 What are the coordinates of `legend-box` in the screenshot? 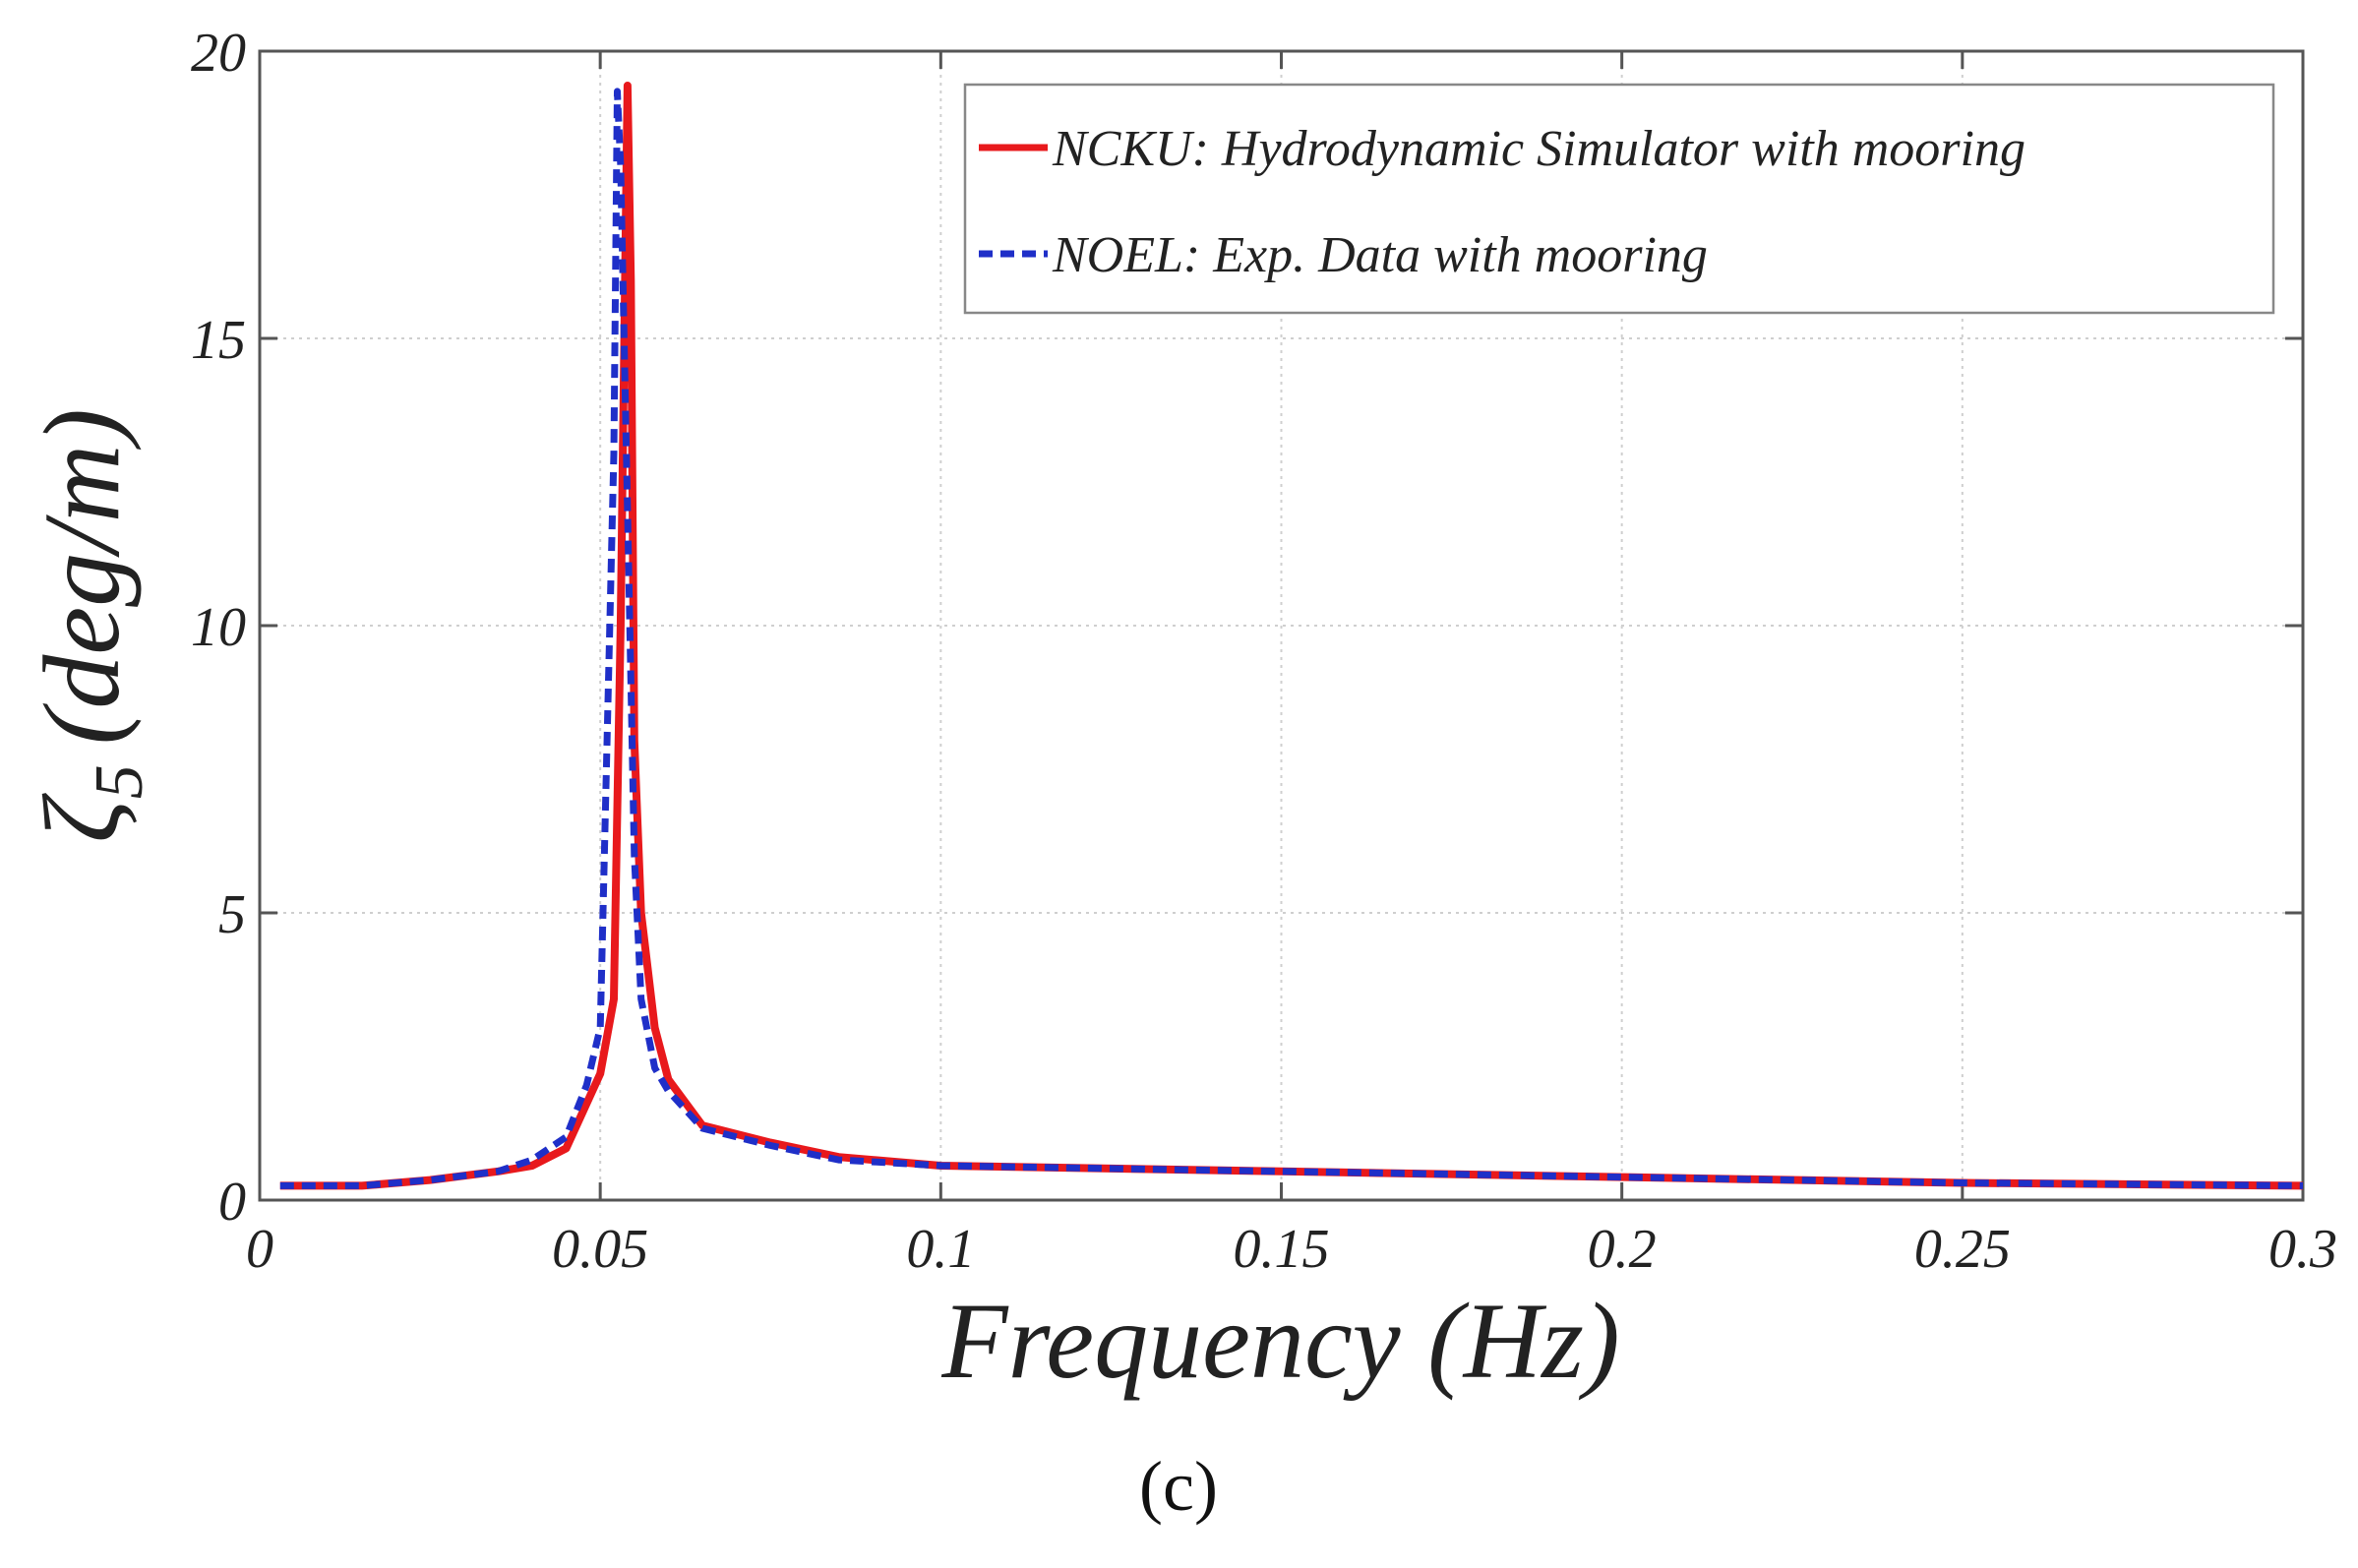 It's located at (1619, 199).